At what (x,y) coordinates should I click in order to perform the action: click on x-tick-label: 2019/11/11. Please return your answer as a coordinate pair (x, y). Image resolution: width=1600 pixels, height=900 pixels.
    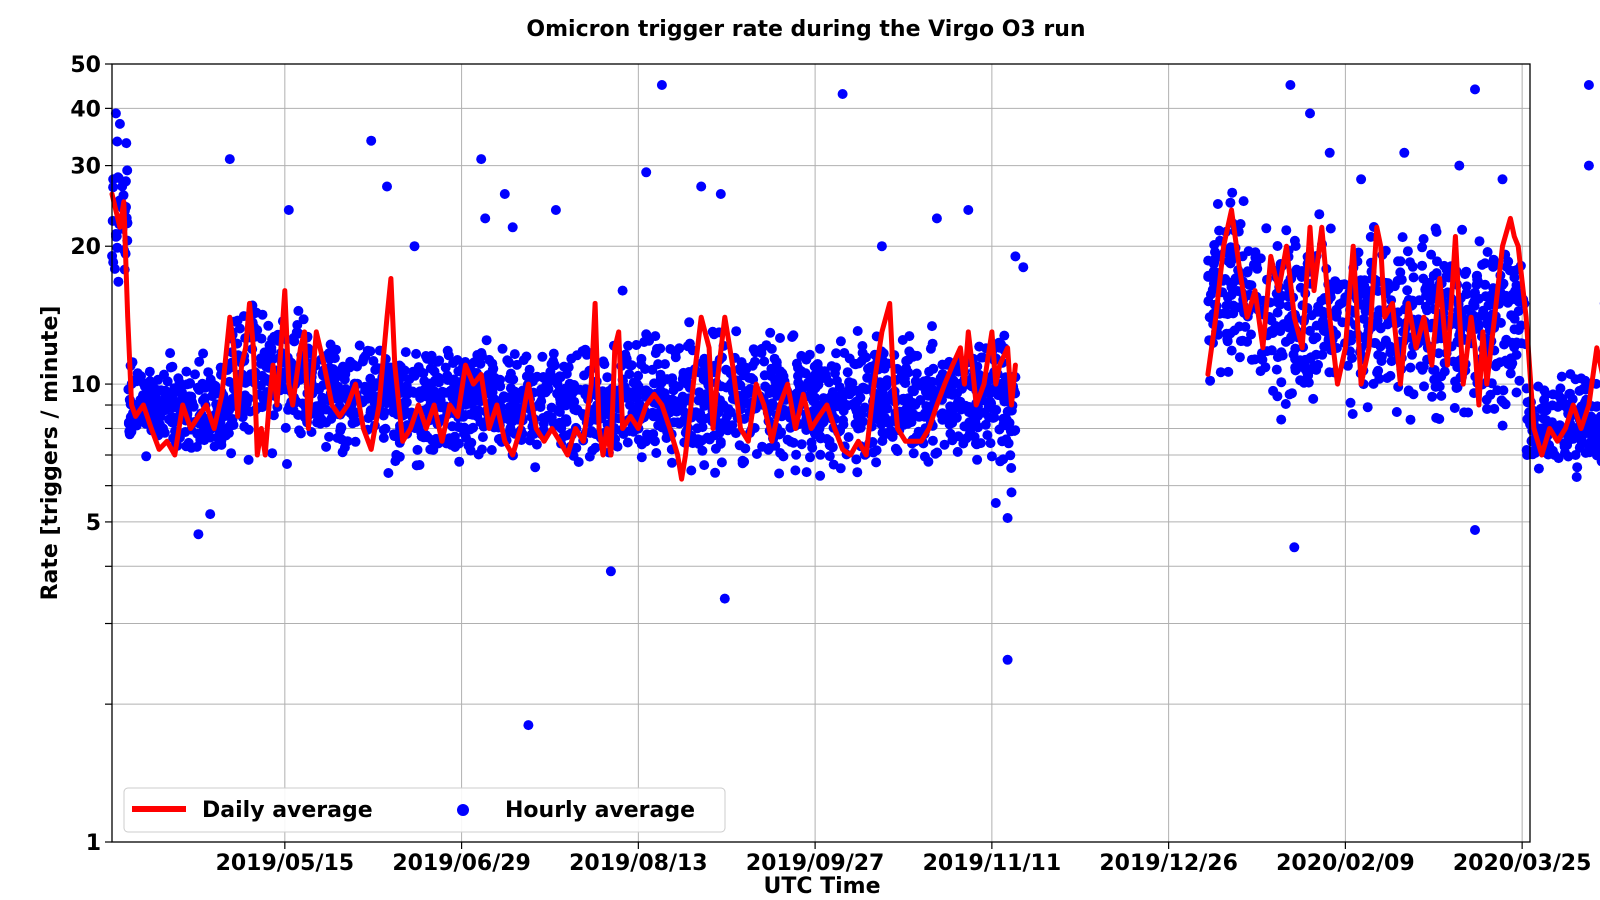
    Looking at the image, I should click on (992, 863).